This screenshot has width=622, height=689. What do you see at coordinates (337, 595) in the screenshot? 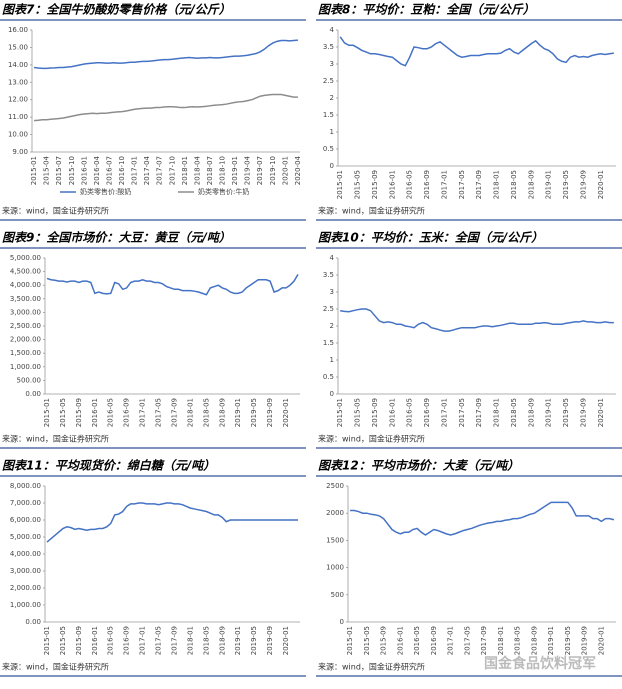
I see `y-tick-label: 500` at bounding box center [337, 595].